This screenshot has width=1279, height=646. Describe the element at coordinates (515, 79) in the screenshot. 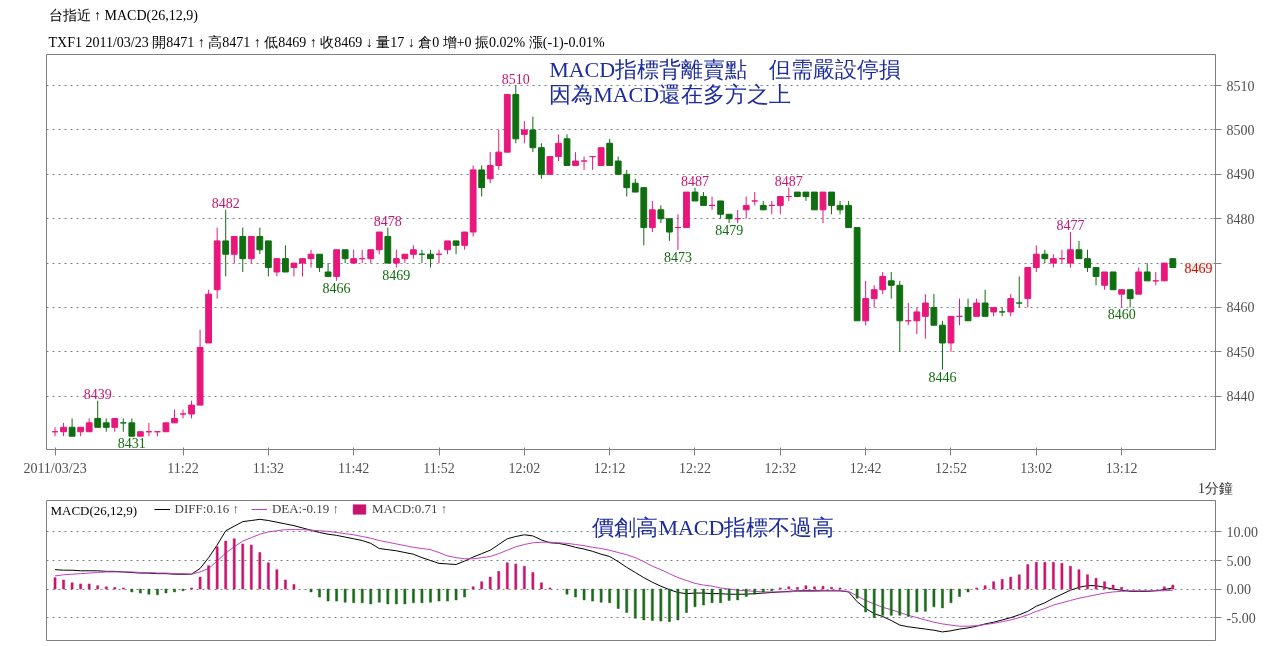

I see `annotation: 8510` at that location.